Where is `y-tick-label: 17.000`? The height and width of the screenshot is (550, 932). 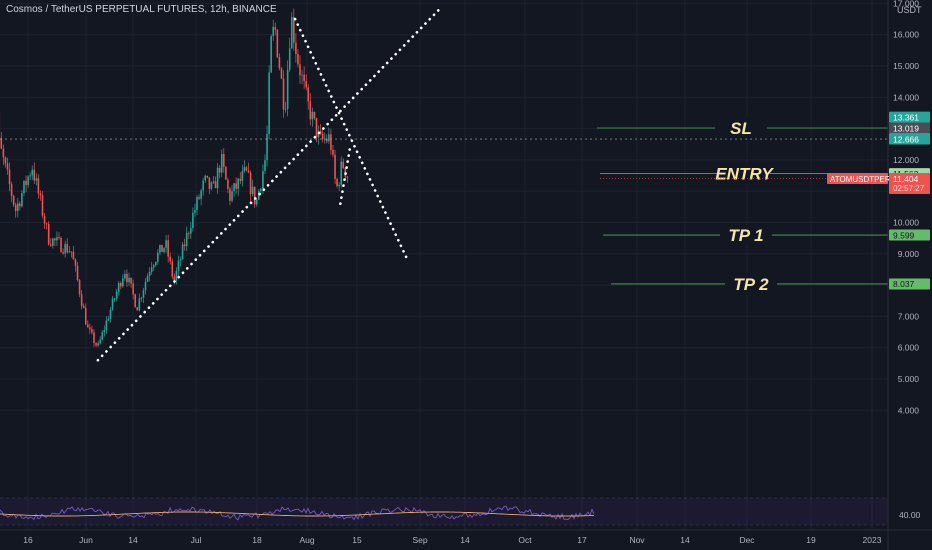
y-tick-label: 17.000 is located at coordinates (906, 4).